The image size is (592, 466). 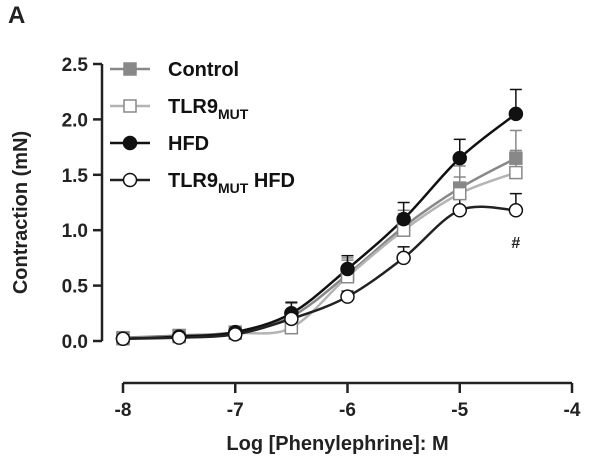 What do you see at coordinates (75, 176) in the screenshot?
I see `y-tick-label: 1.5` at bounding box center [75, 176].